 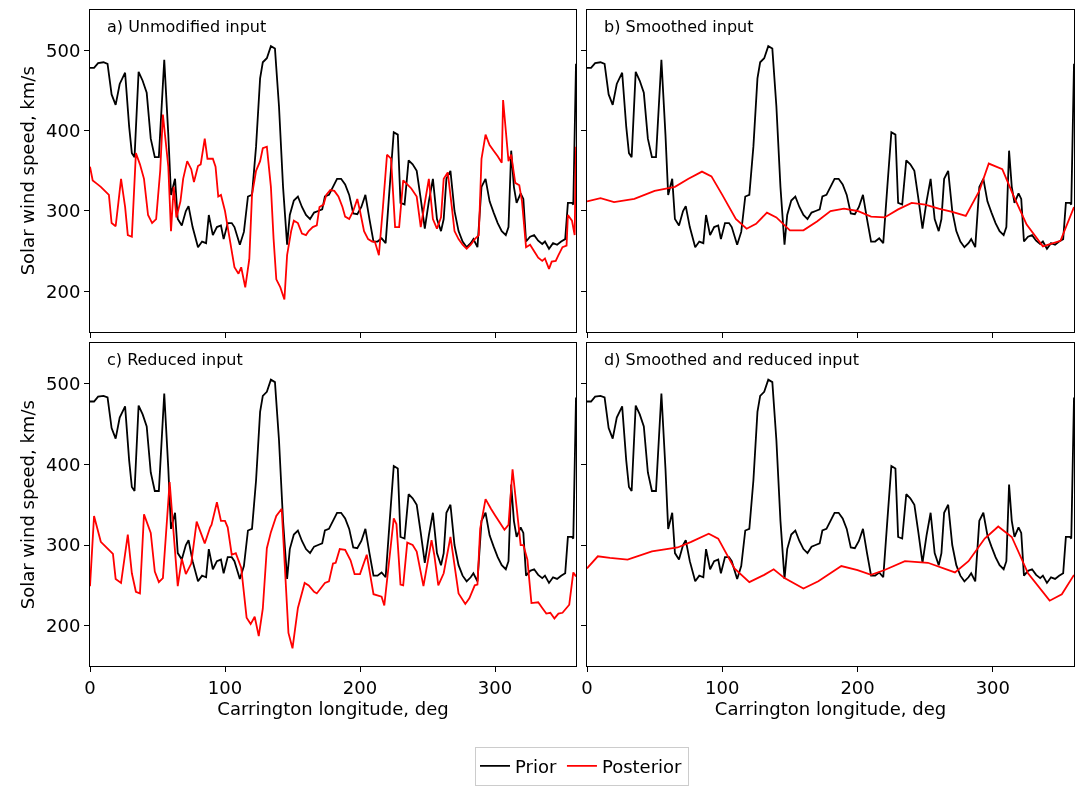 I want to click on legend-label: Prior, so click(x=536, y=766).